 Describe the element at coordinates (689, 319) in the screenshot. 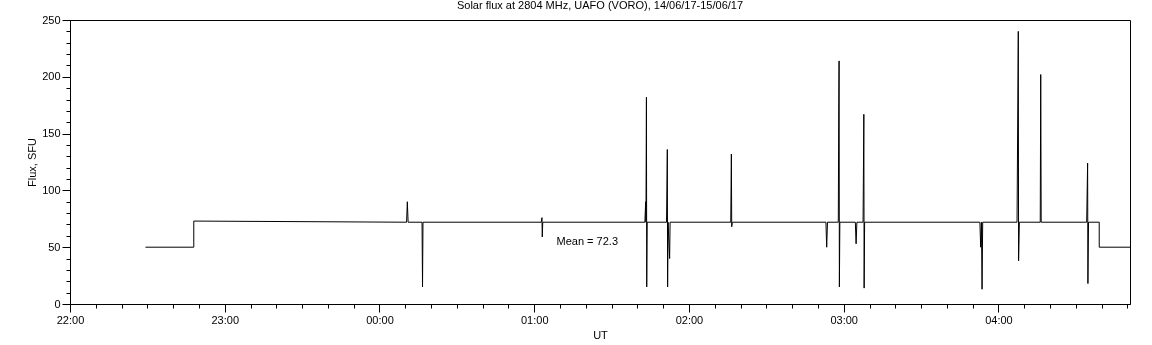

I see `x-tick-label: 02:00` at that location.